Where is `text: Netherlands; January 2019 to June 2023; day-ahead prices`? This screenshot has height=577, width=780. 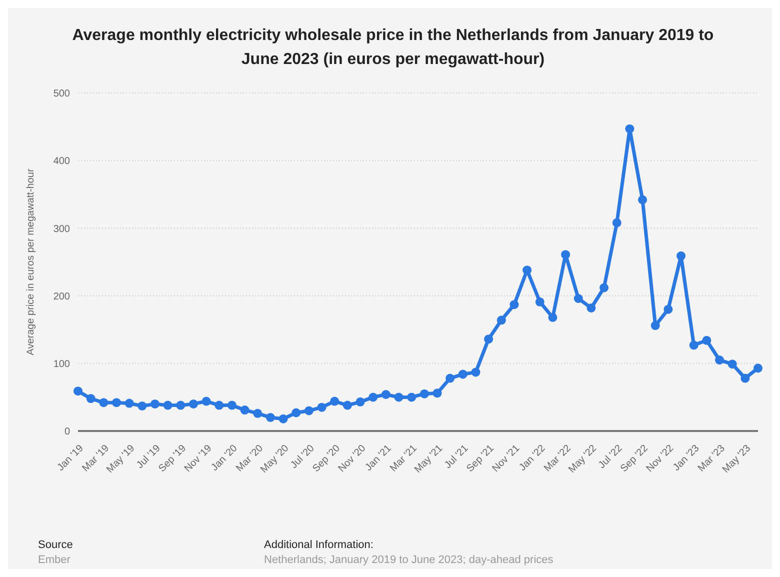
text: Netherlands; January 2019 to June 2023; day-ahead prices is located at coordinates (409, 560).